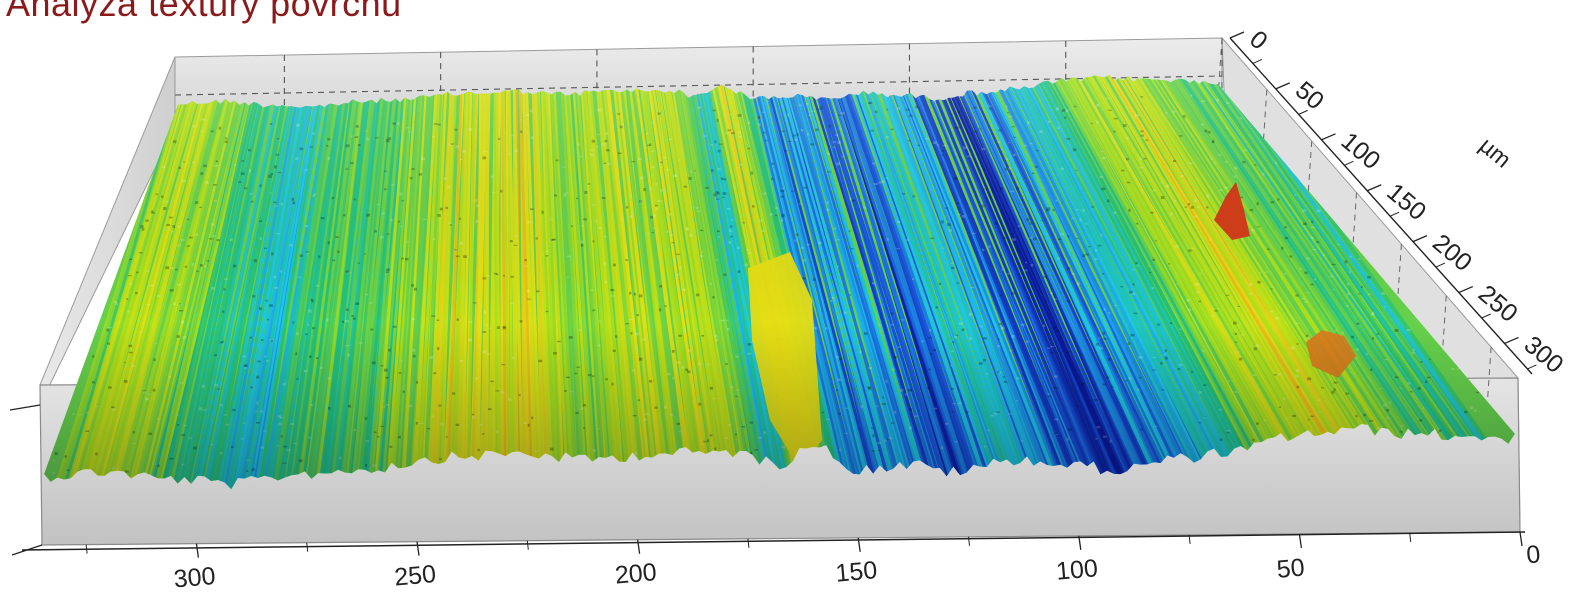  What do you see at coordinates (1496, 152) in the screenshot?
I see `y-axis-unit-label: µm` at bounding box center [1496, 152].